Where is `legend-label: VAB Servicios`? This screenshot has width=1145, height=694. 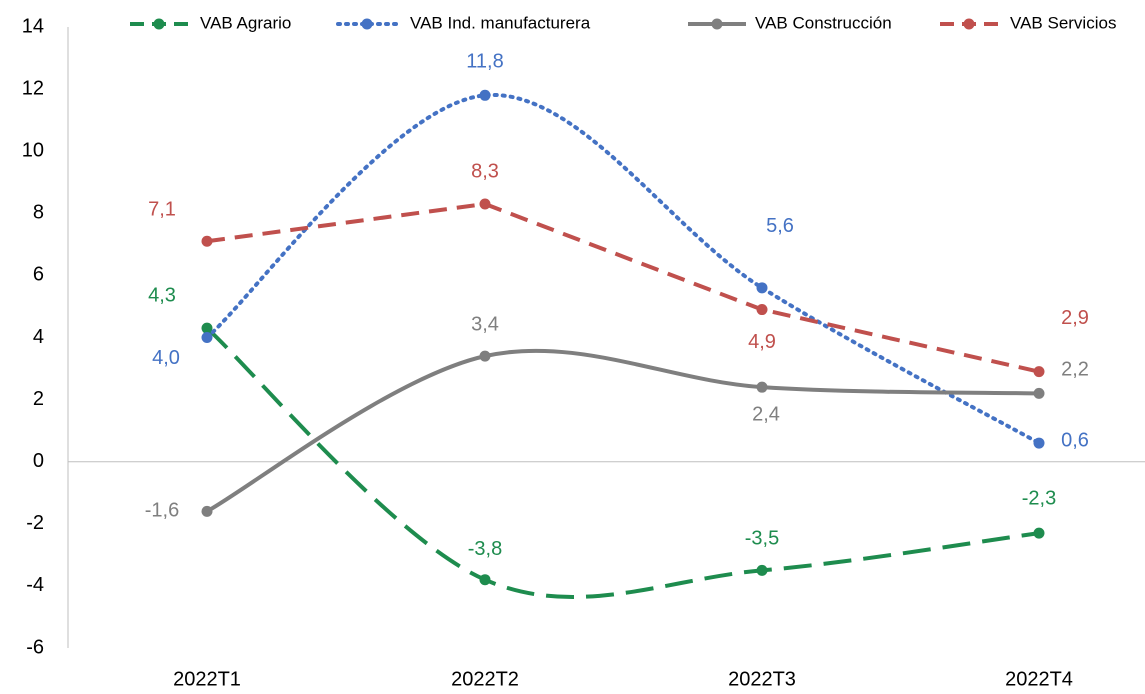 legend-label: VAB Servicios is located at coordinates (1063, 22).